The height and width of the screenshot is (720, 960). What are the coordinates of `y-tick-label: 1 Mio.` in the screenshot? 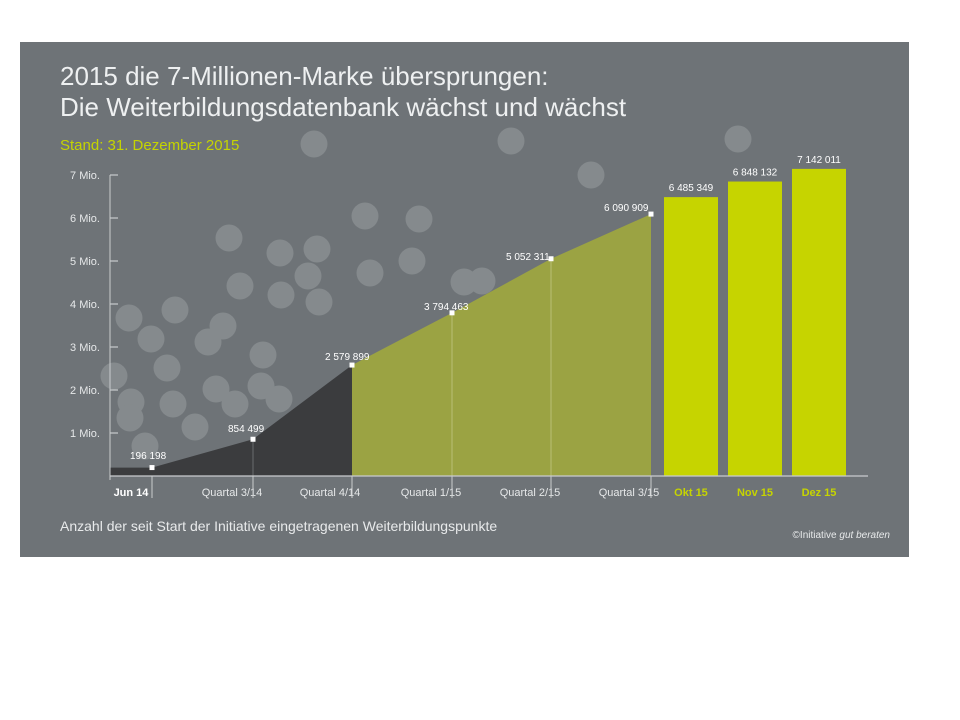 It's located at (85, 434).